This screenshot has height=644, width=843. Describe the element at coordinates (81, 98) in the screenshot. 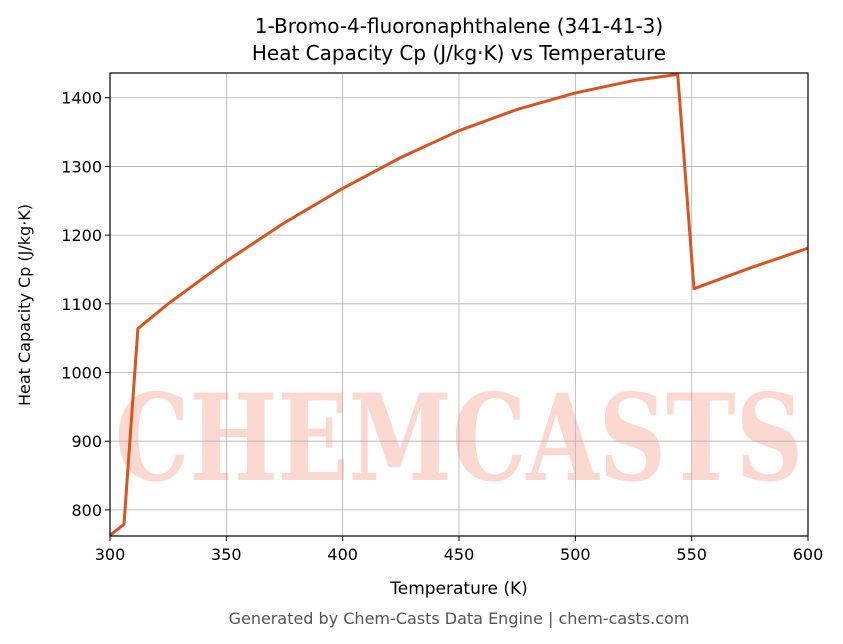

I see `y-tick-label: 1400` at that location.